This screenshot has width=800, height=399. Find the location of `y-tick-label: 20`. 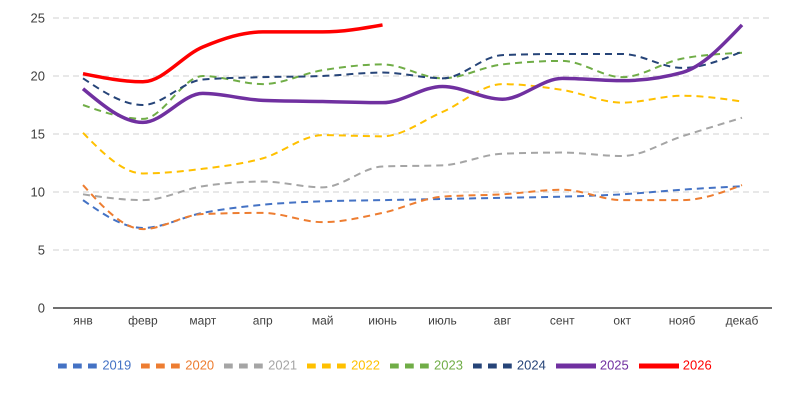

y-tick-label: 20 is located at coordinates (37, 76).